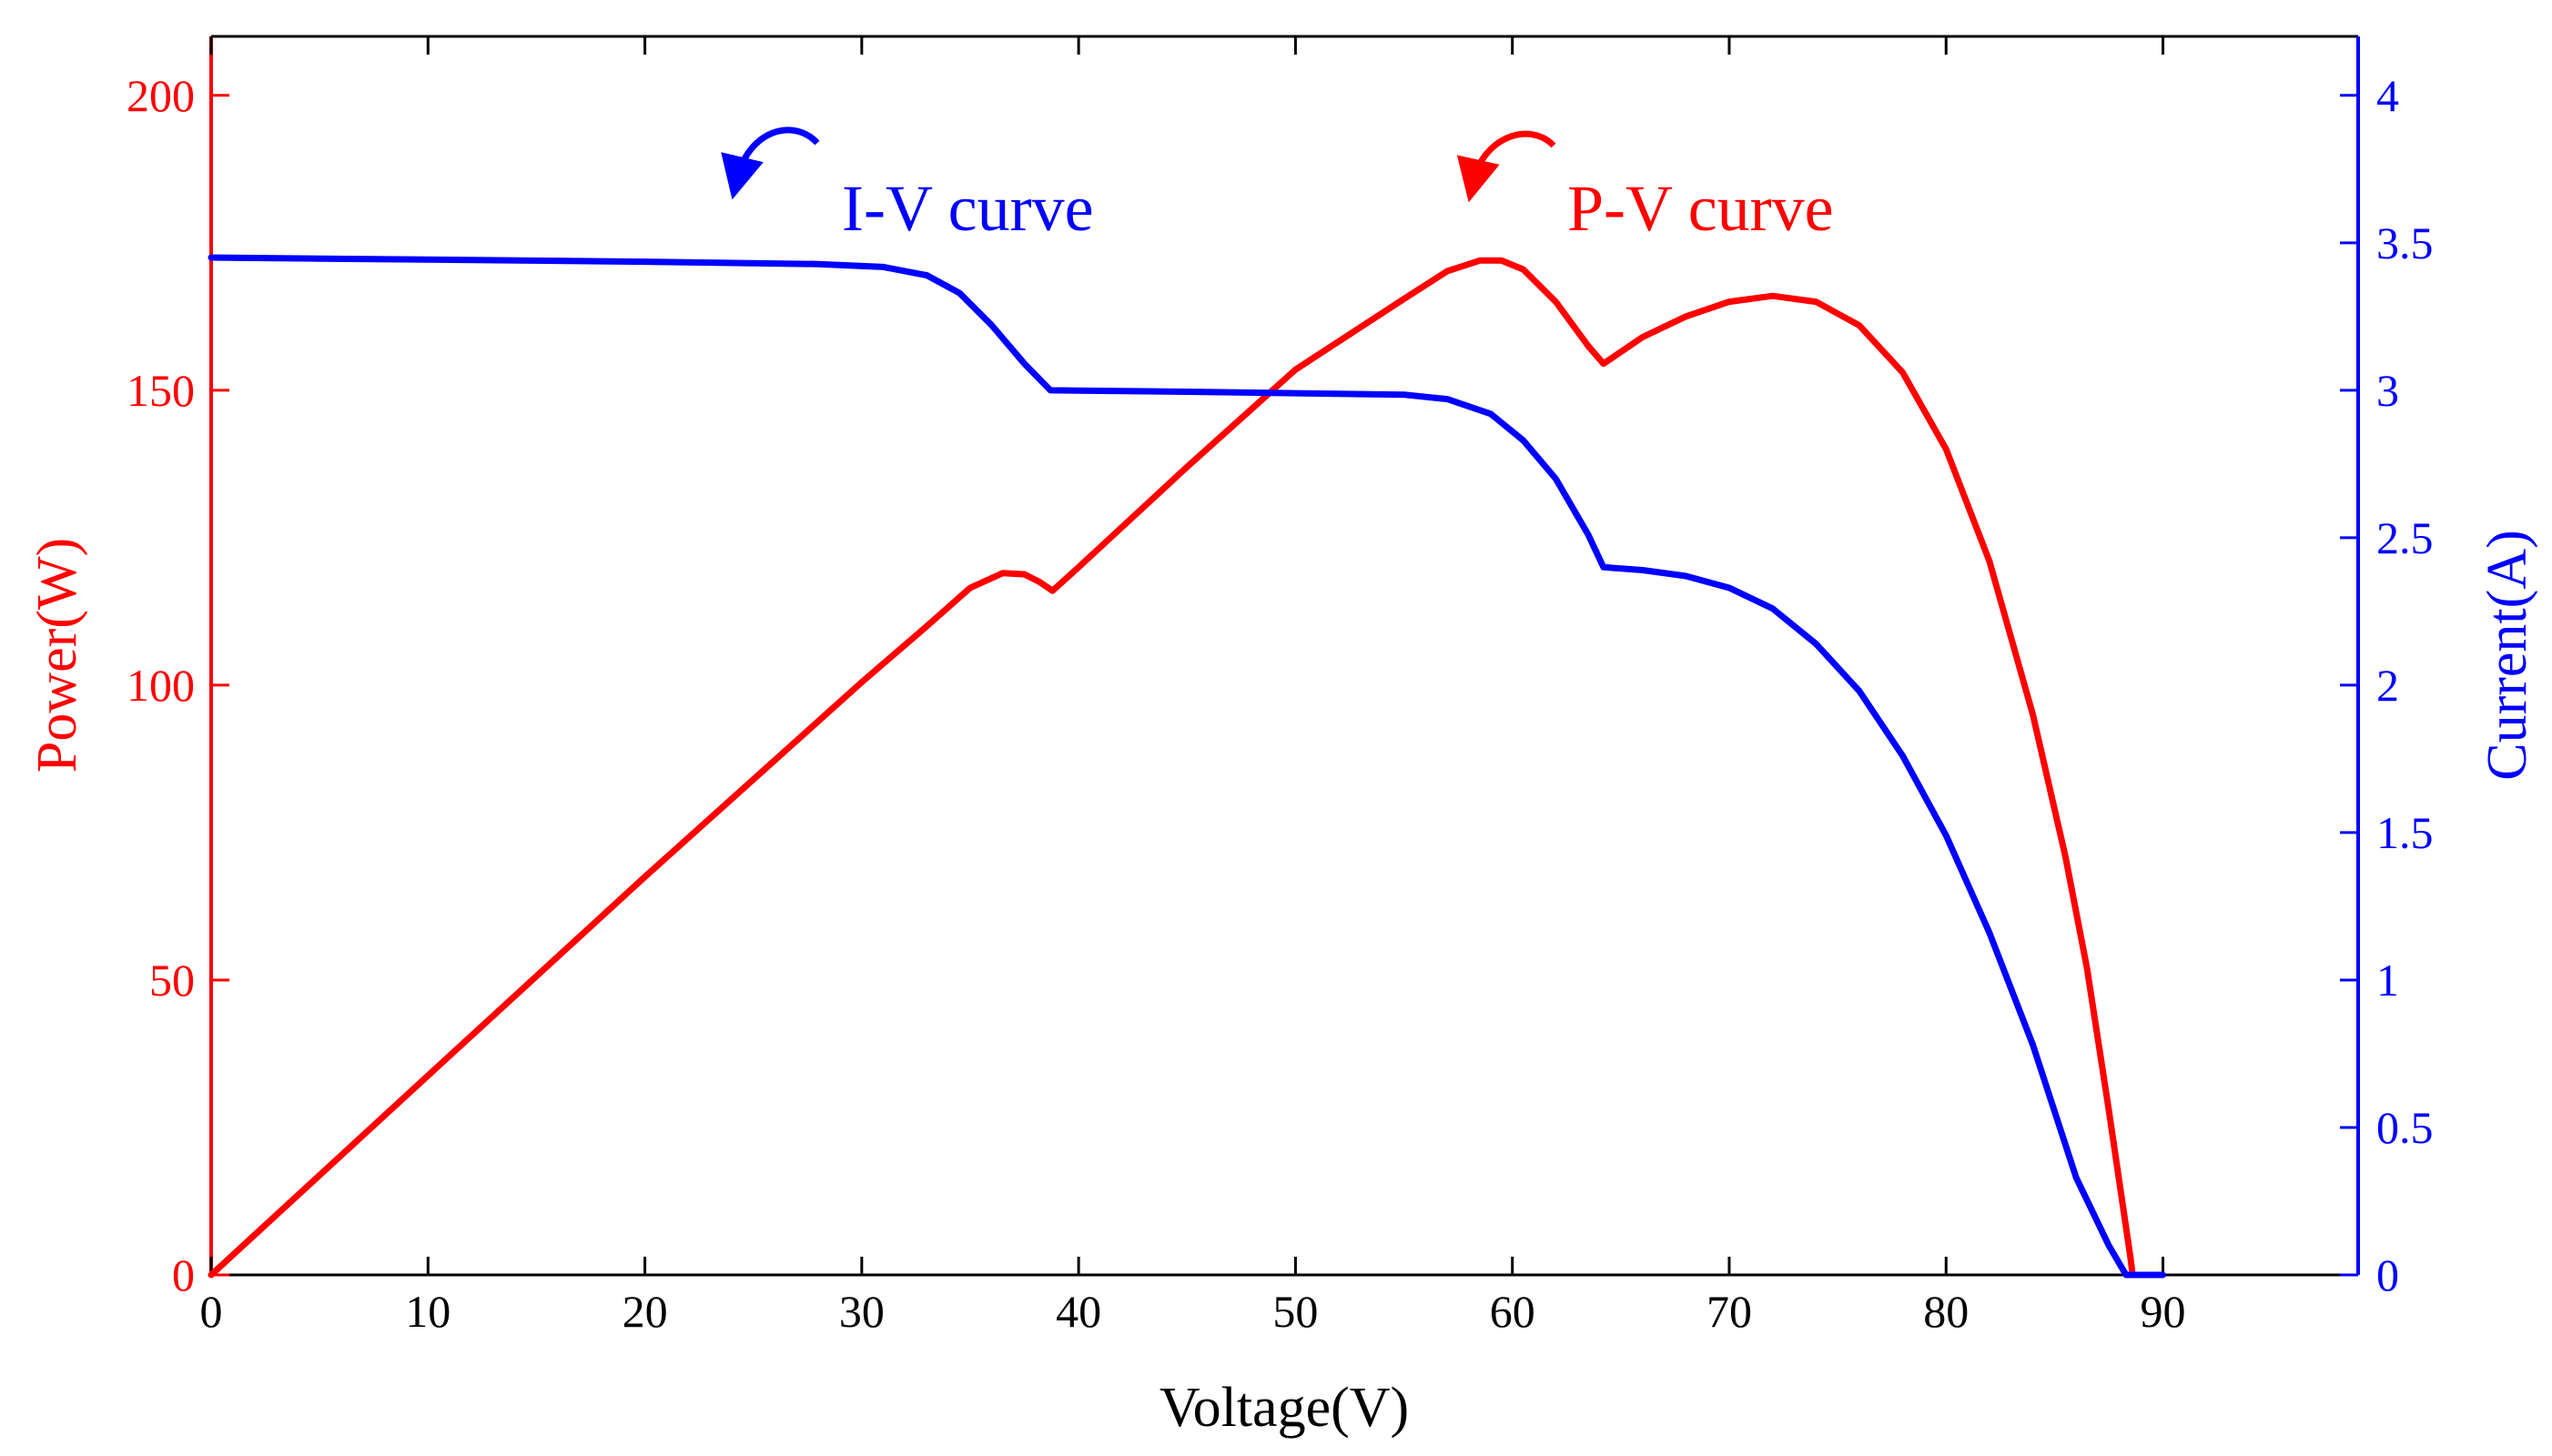 This screenshot has height=1456, width=2552. What do you see at coordinates (2387, 95) in the screenshot?
I see `y-right-tick-label: 4` at bounding box center [2387, 95].